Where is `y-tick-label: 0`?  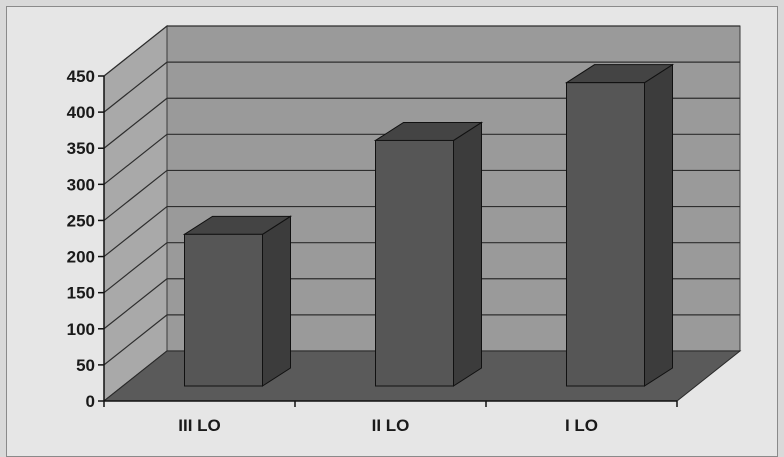
y-tick-label: 0 is located at coordinates (90, 401).